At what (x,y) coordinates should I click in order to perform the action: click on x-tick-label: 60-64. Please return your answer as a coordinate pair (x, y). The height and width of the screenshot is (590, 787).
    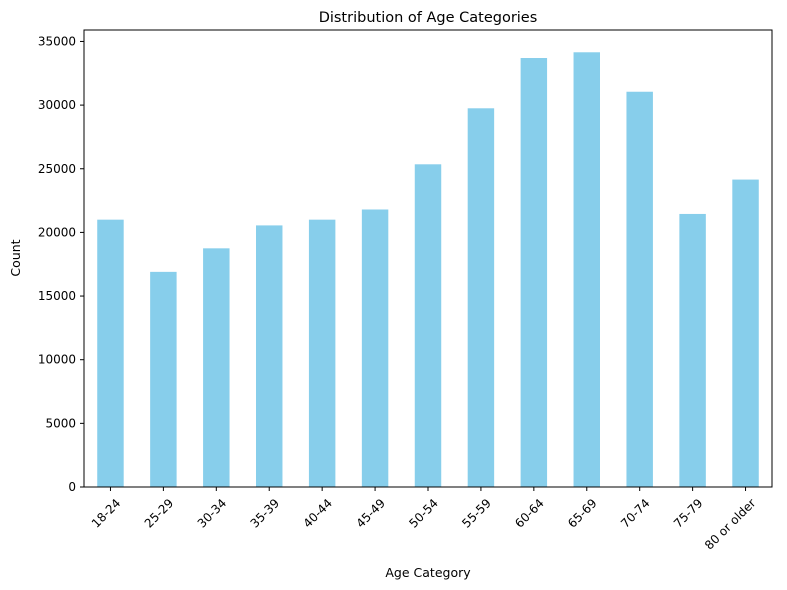
    Looking at the image, I should click on (529, 513).